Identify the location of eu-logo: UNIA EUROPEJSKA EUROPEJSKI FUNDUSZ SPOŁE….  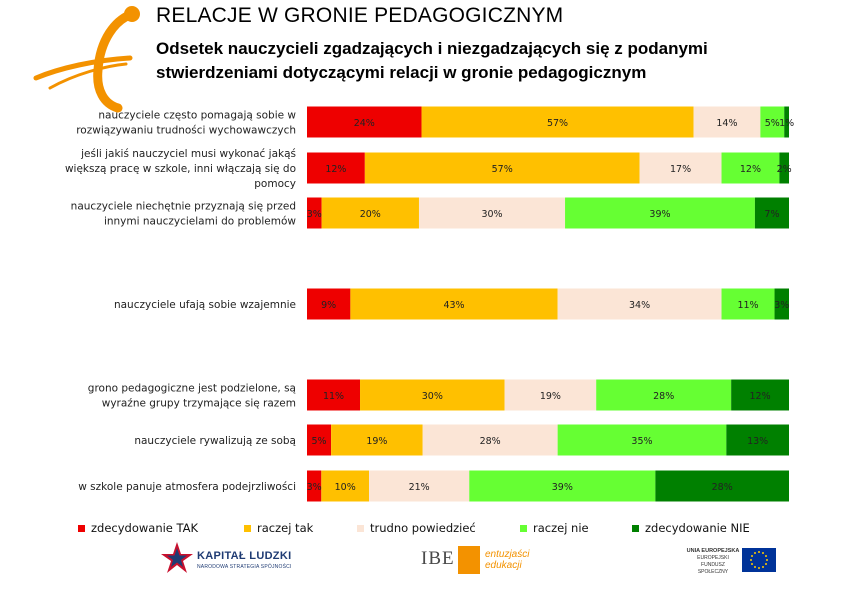
(736, 561).